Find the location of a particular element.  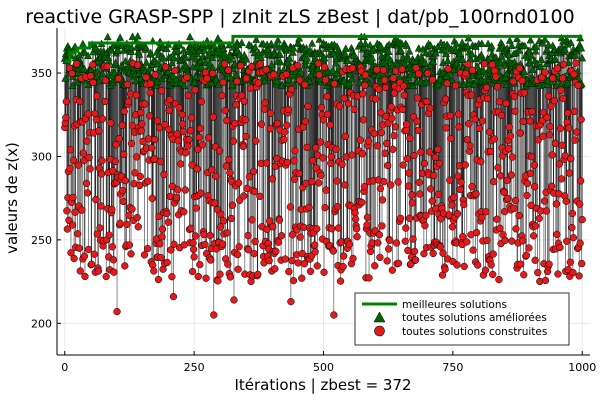

y-tick-label: 300 is located at coordinates (41, 156).